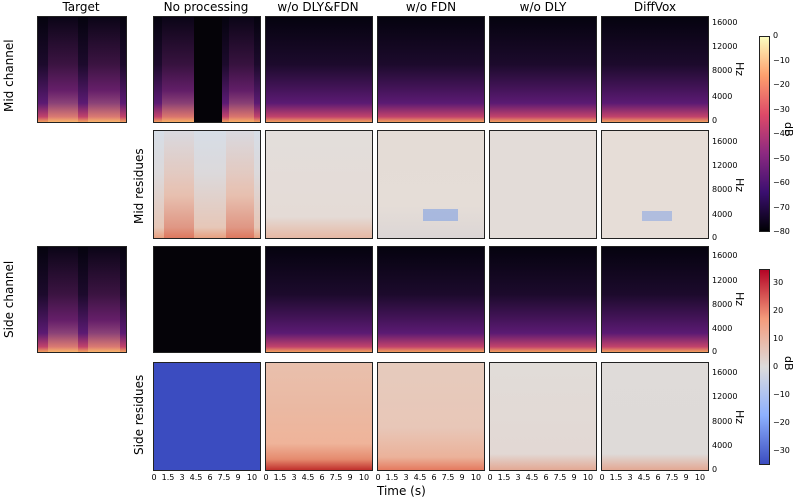 The width and height of the screenshot is (800, 500). Describe the element at coordinates (781, 109) in the screenshot. I see `colorbar_spectrogram-tick-3: −30` at that location.